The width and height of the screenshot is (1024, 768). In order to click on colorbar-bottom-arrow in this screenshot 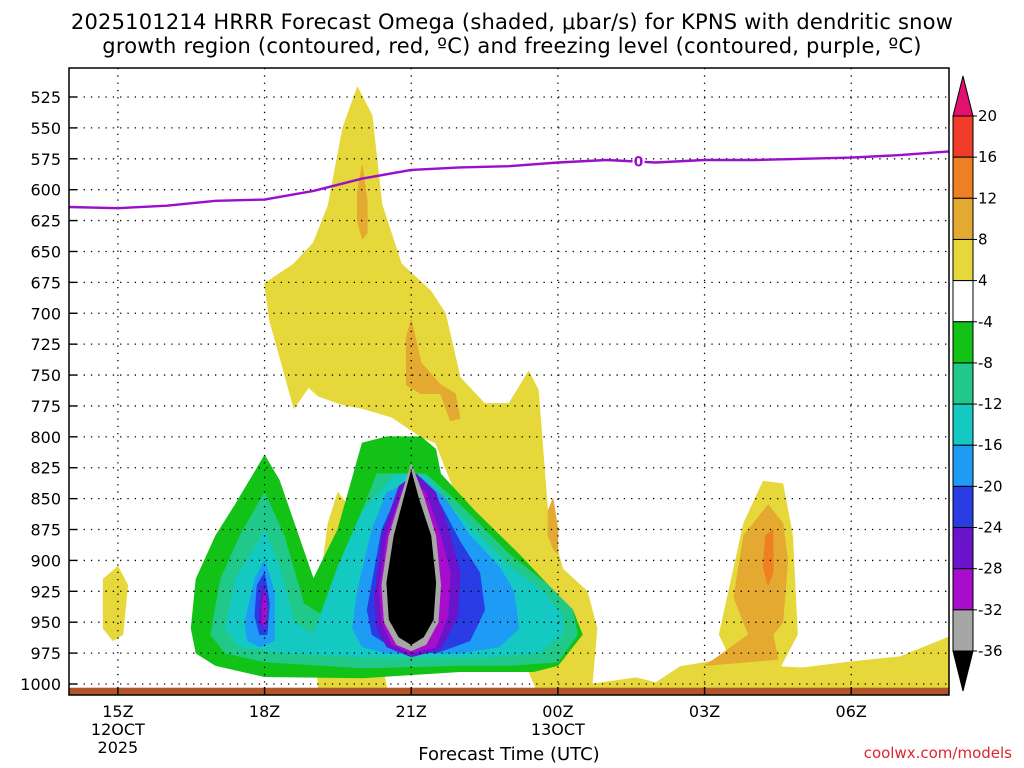, I will do `click(963, 671)`.